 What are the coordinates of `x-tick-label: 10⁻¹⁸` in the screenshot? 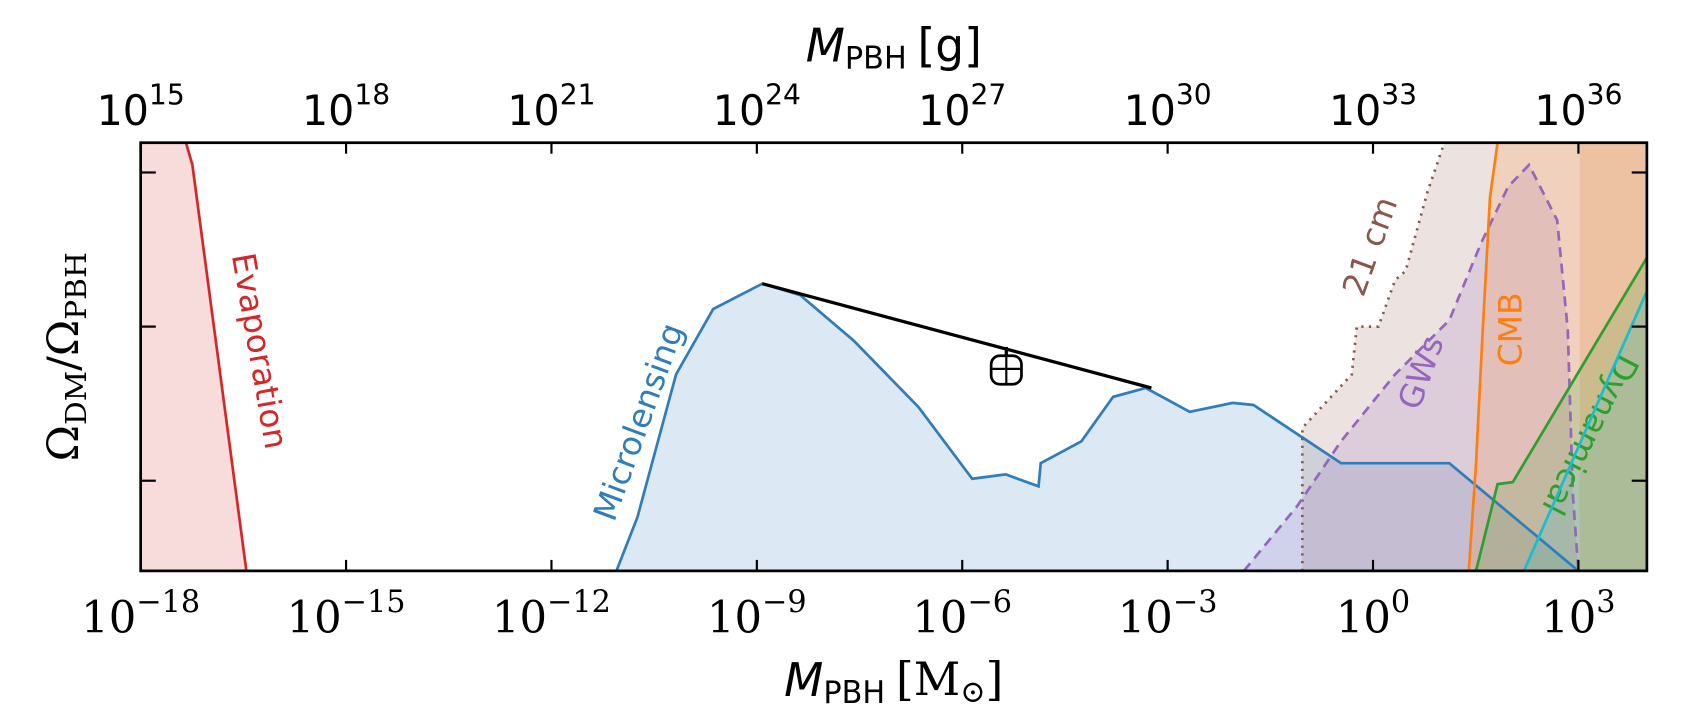 It's located at (140, 614).